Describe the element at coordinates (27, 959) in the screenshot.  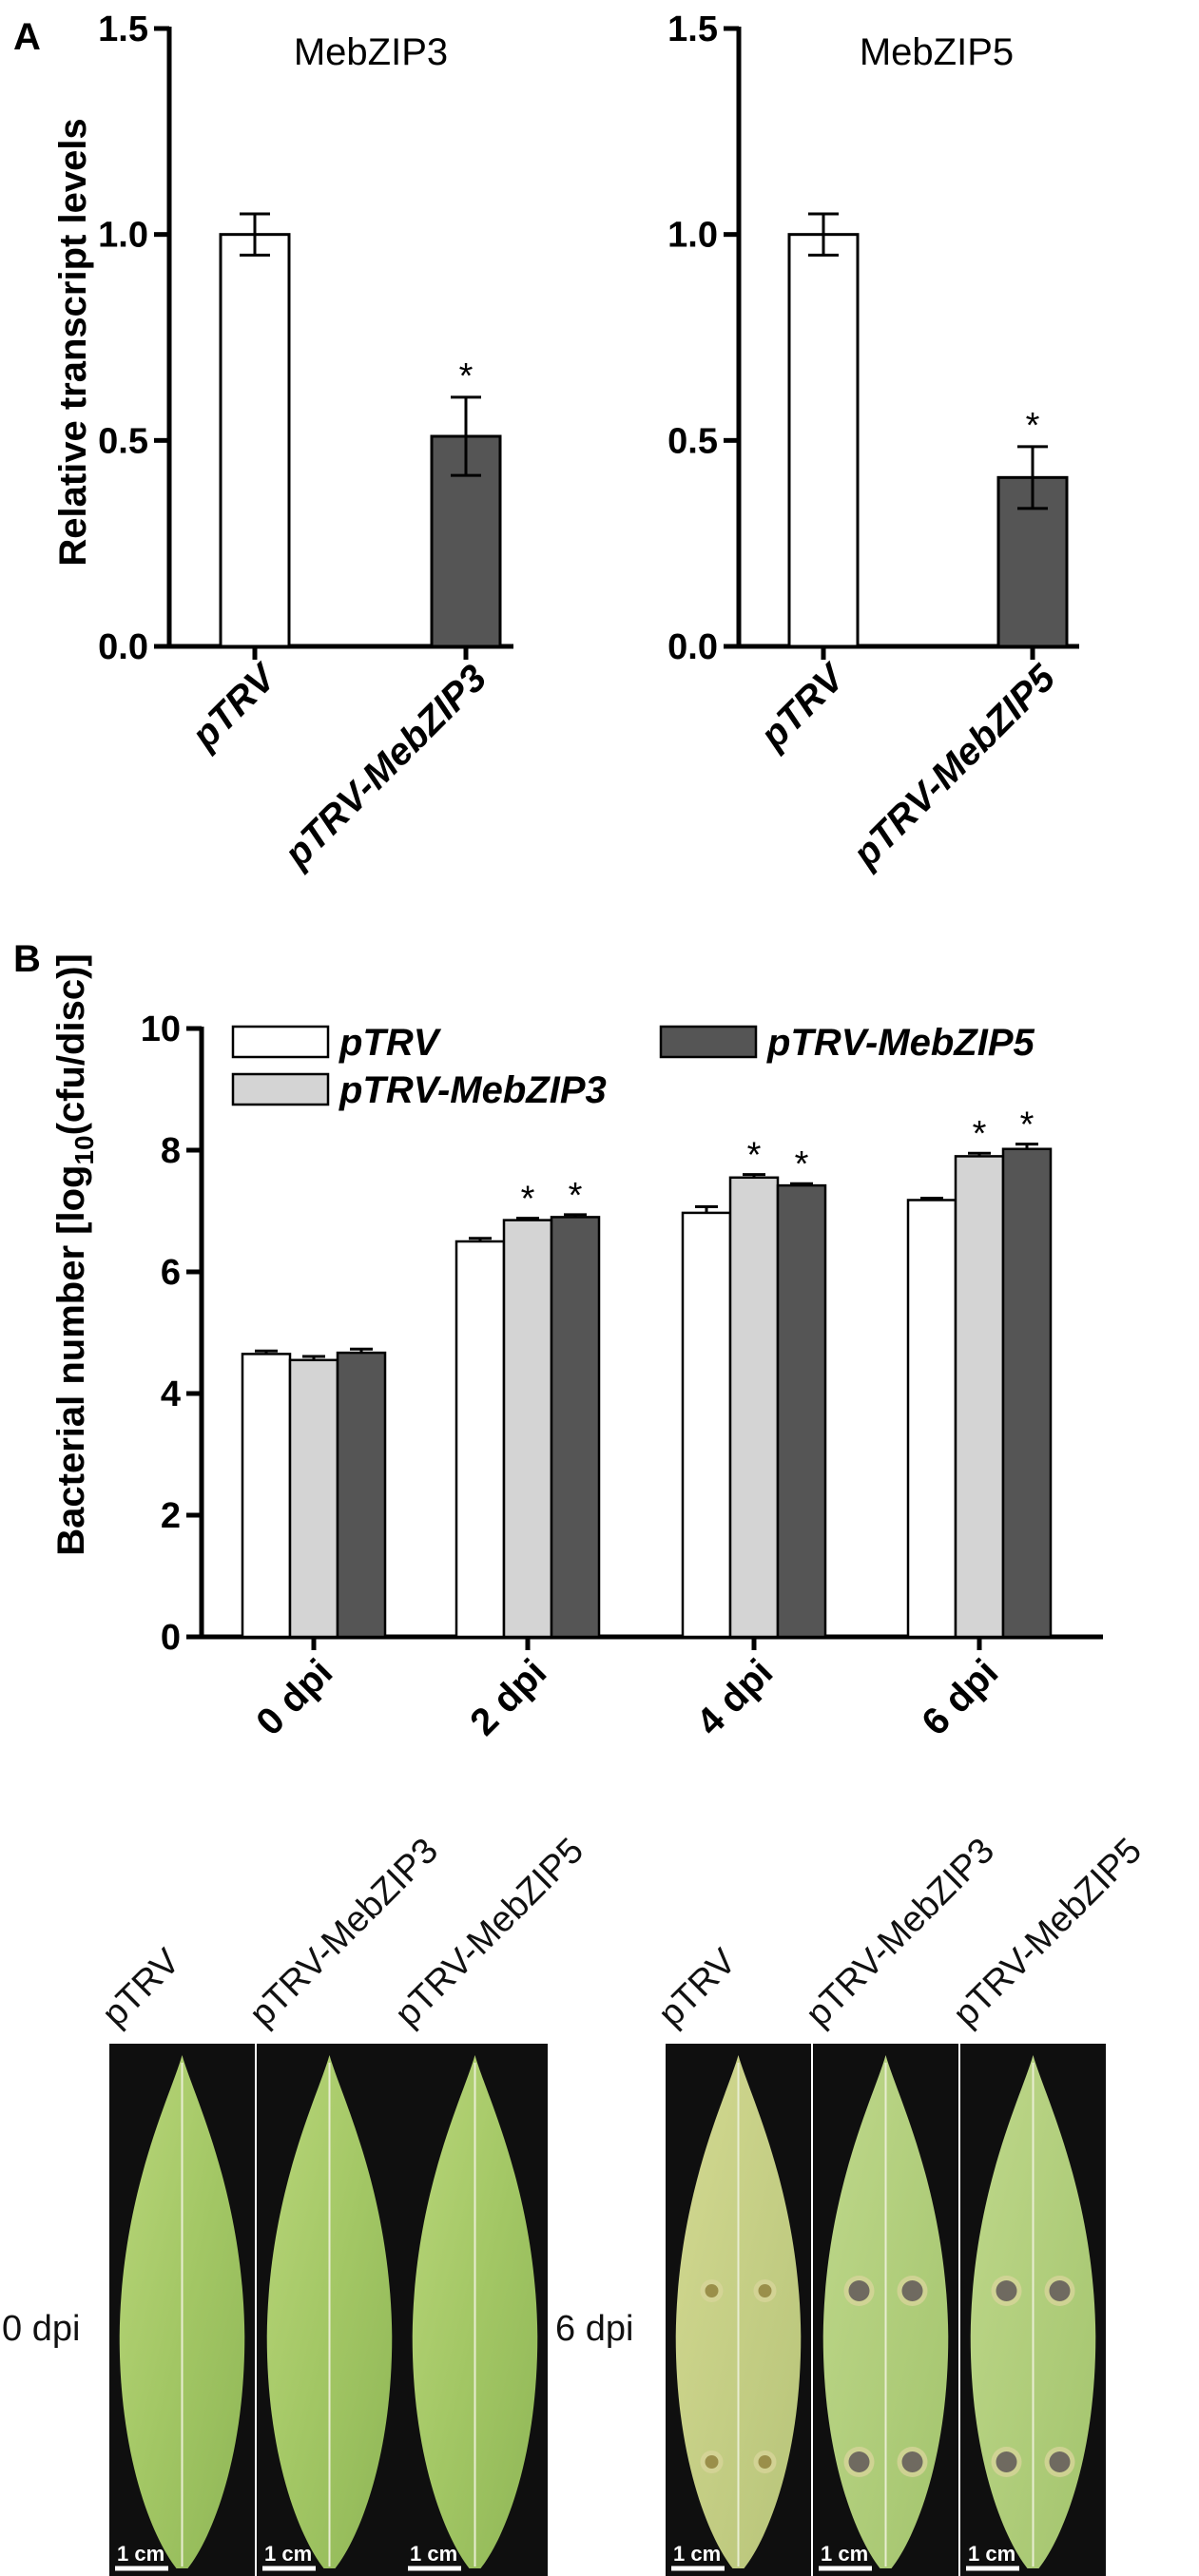
I see `panel-letter-b: B` at that location.